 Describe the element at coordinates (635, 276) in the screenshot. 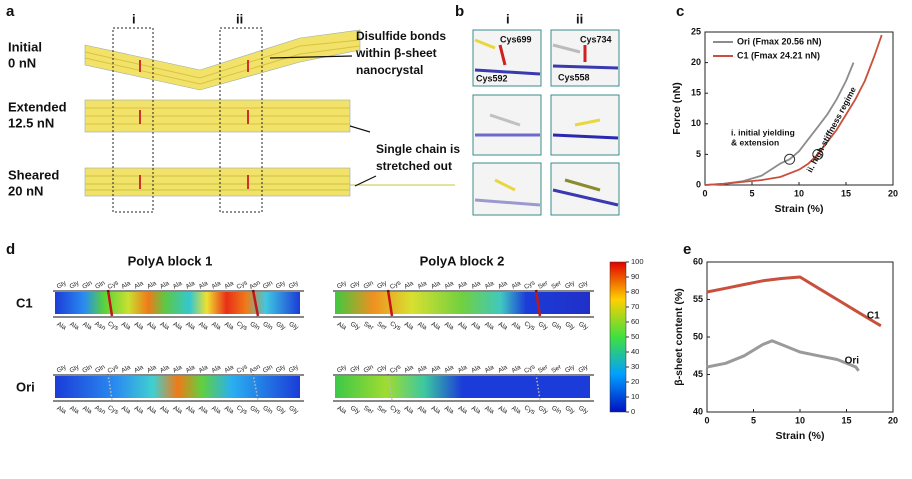

I see `colorbar-tick-label: 90` at that location.